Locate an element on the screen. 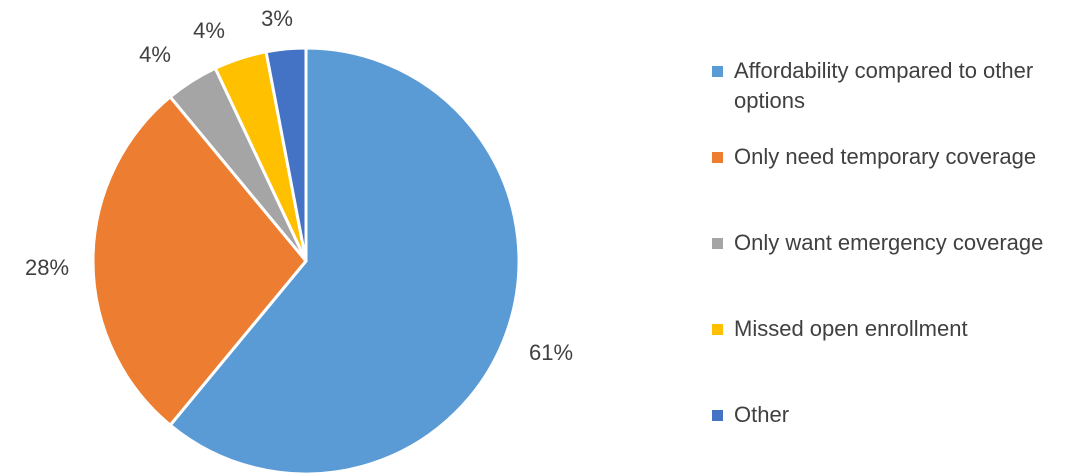 The width and height of the screenshot is (1066, 475). legend-label-emergency-coverage: Only want emergency coverage is located at coordinates (889, 242).